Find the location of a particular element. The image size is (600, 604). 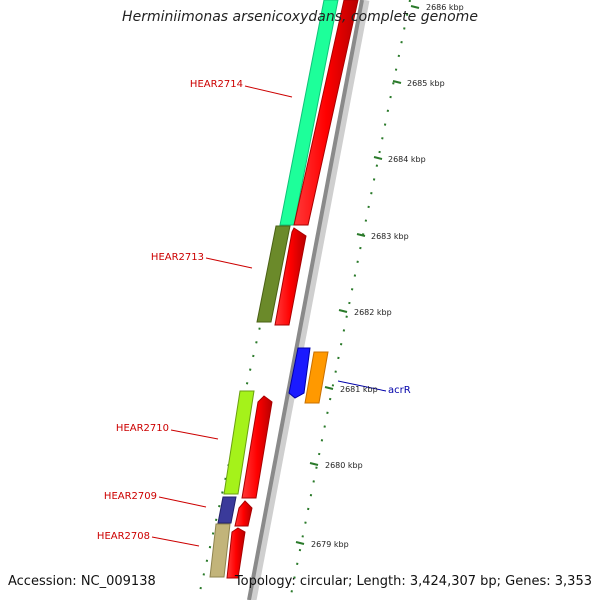

cds-hear2710 is located at coordinates (257, 447).